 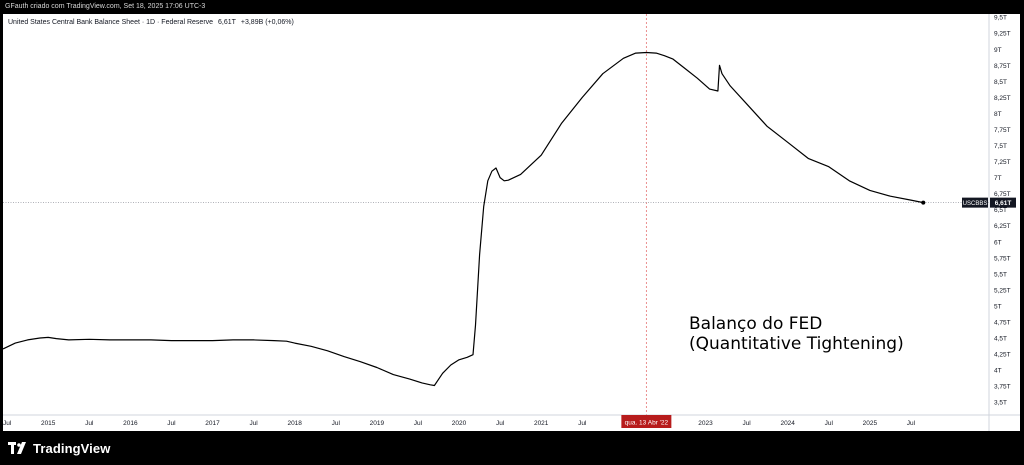 What do you see at coordinates (1002, 98) in the screenshot?
I see `y-tick-label: 8,25T` at bounding box center [1002, 98].